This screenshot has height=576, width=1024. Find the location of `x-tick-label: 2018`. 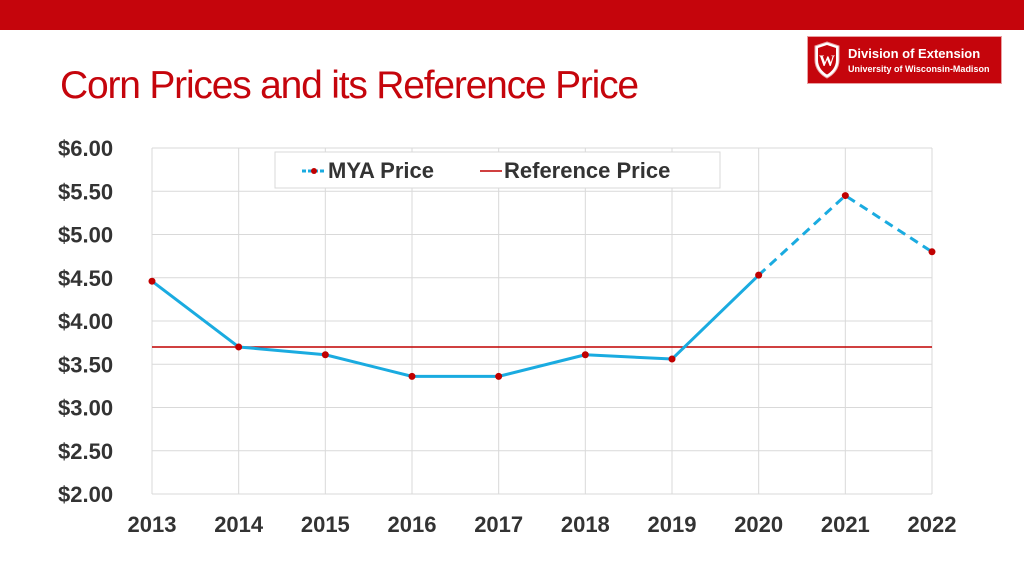

x-tick-label: 2018 is located at coordinates (585, 524).